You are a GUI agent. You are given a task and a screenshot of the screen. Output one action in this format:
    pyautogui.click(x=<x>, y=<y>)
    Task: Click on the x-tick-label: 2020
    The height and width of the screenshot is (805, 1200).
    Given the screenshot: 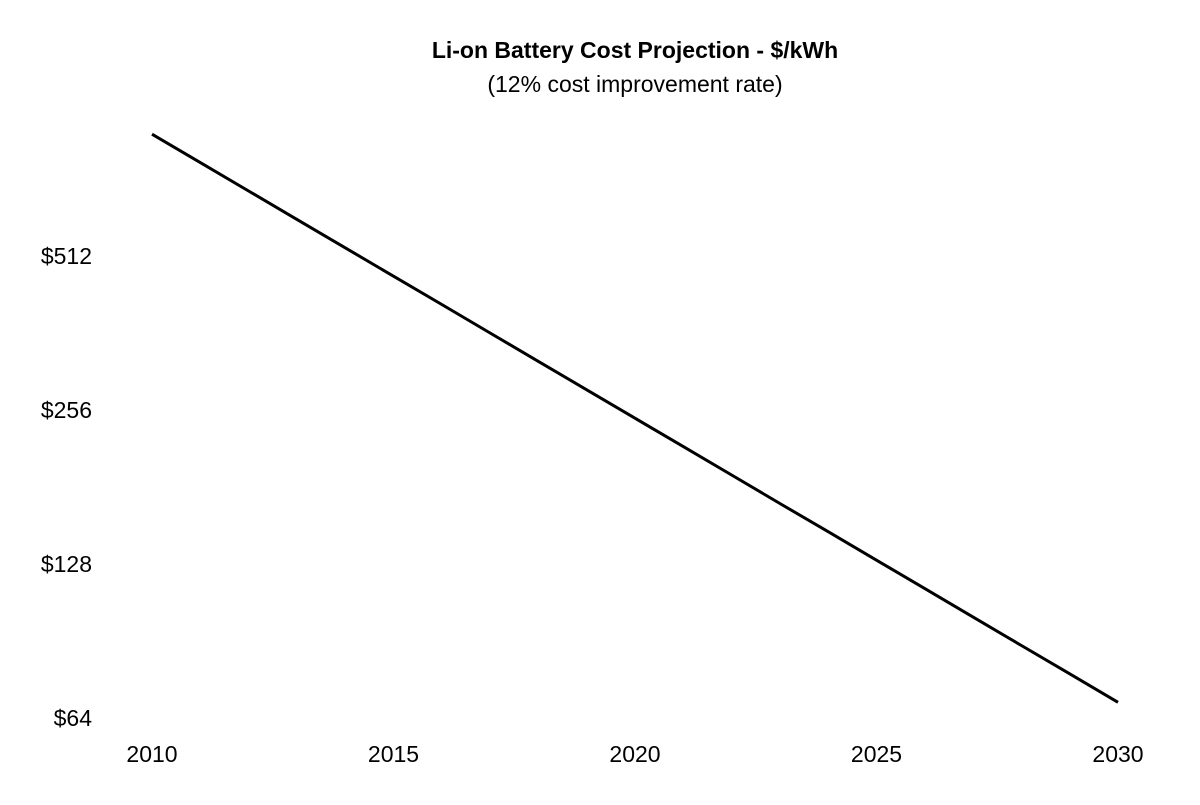 What is the action you would take?
    pyautogui.click(x=634, y=754)
    